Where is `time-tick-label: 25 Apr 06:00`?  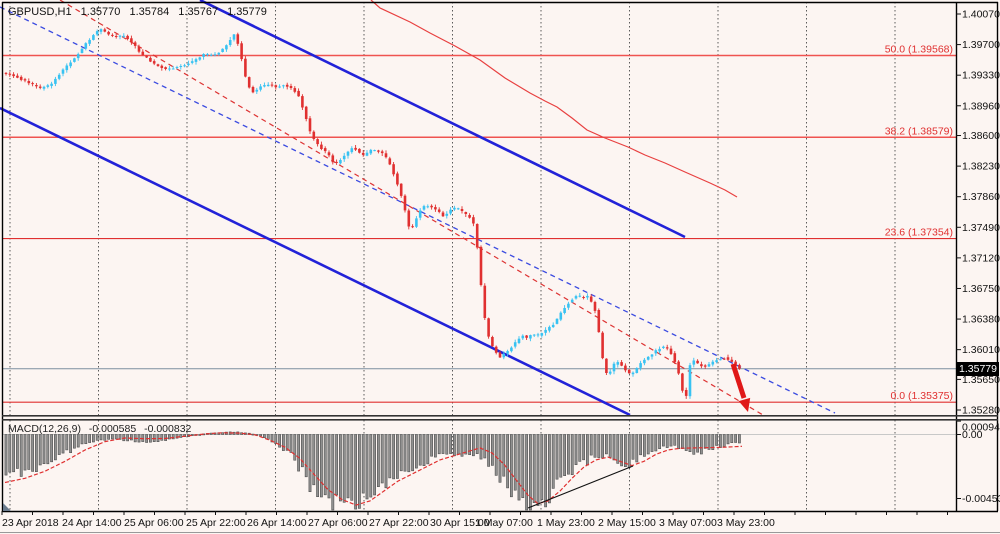 time-tick-label: 25 Apr 06:00 is located at coordinates (154, 523).